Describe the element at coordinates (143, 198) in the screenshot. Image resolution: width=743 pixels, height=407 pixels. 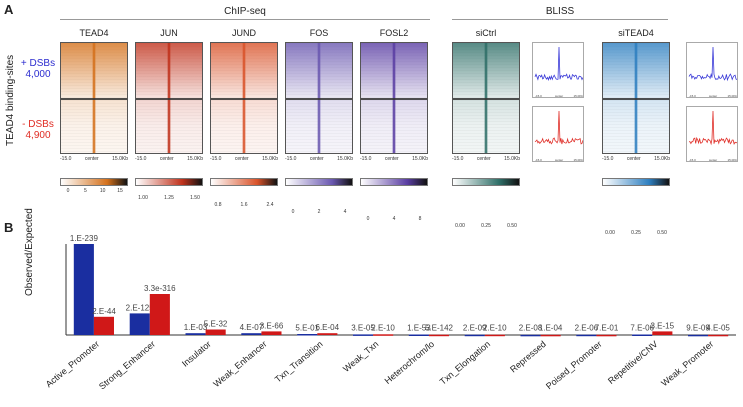
I see `colorbar-tick-label: 1.00` at that location.